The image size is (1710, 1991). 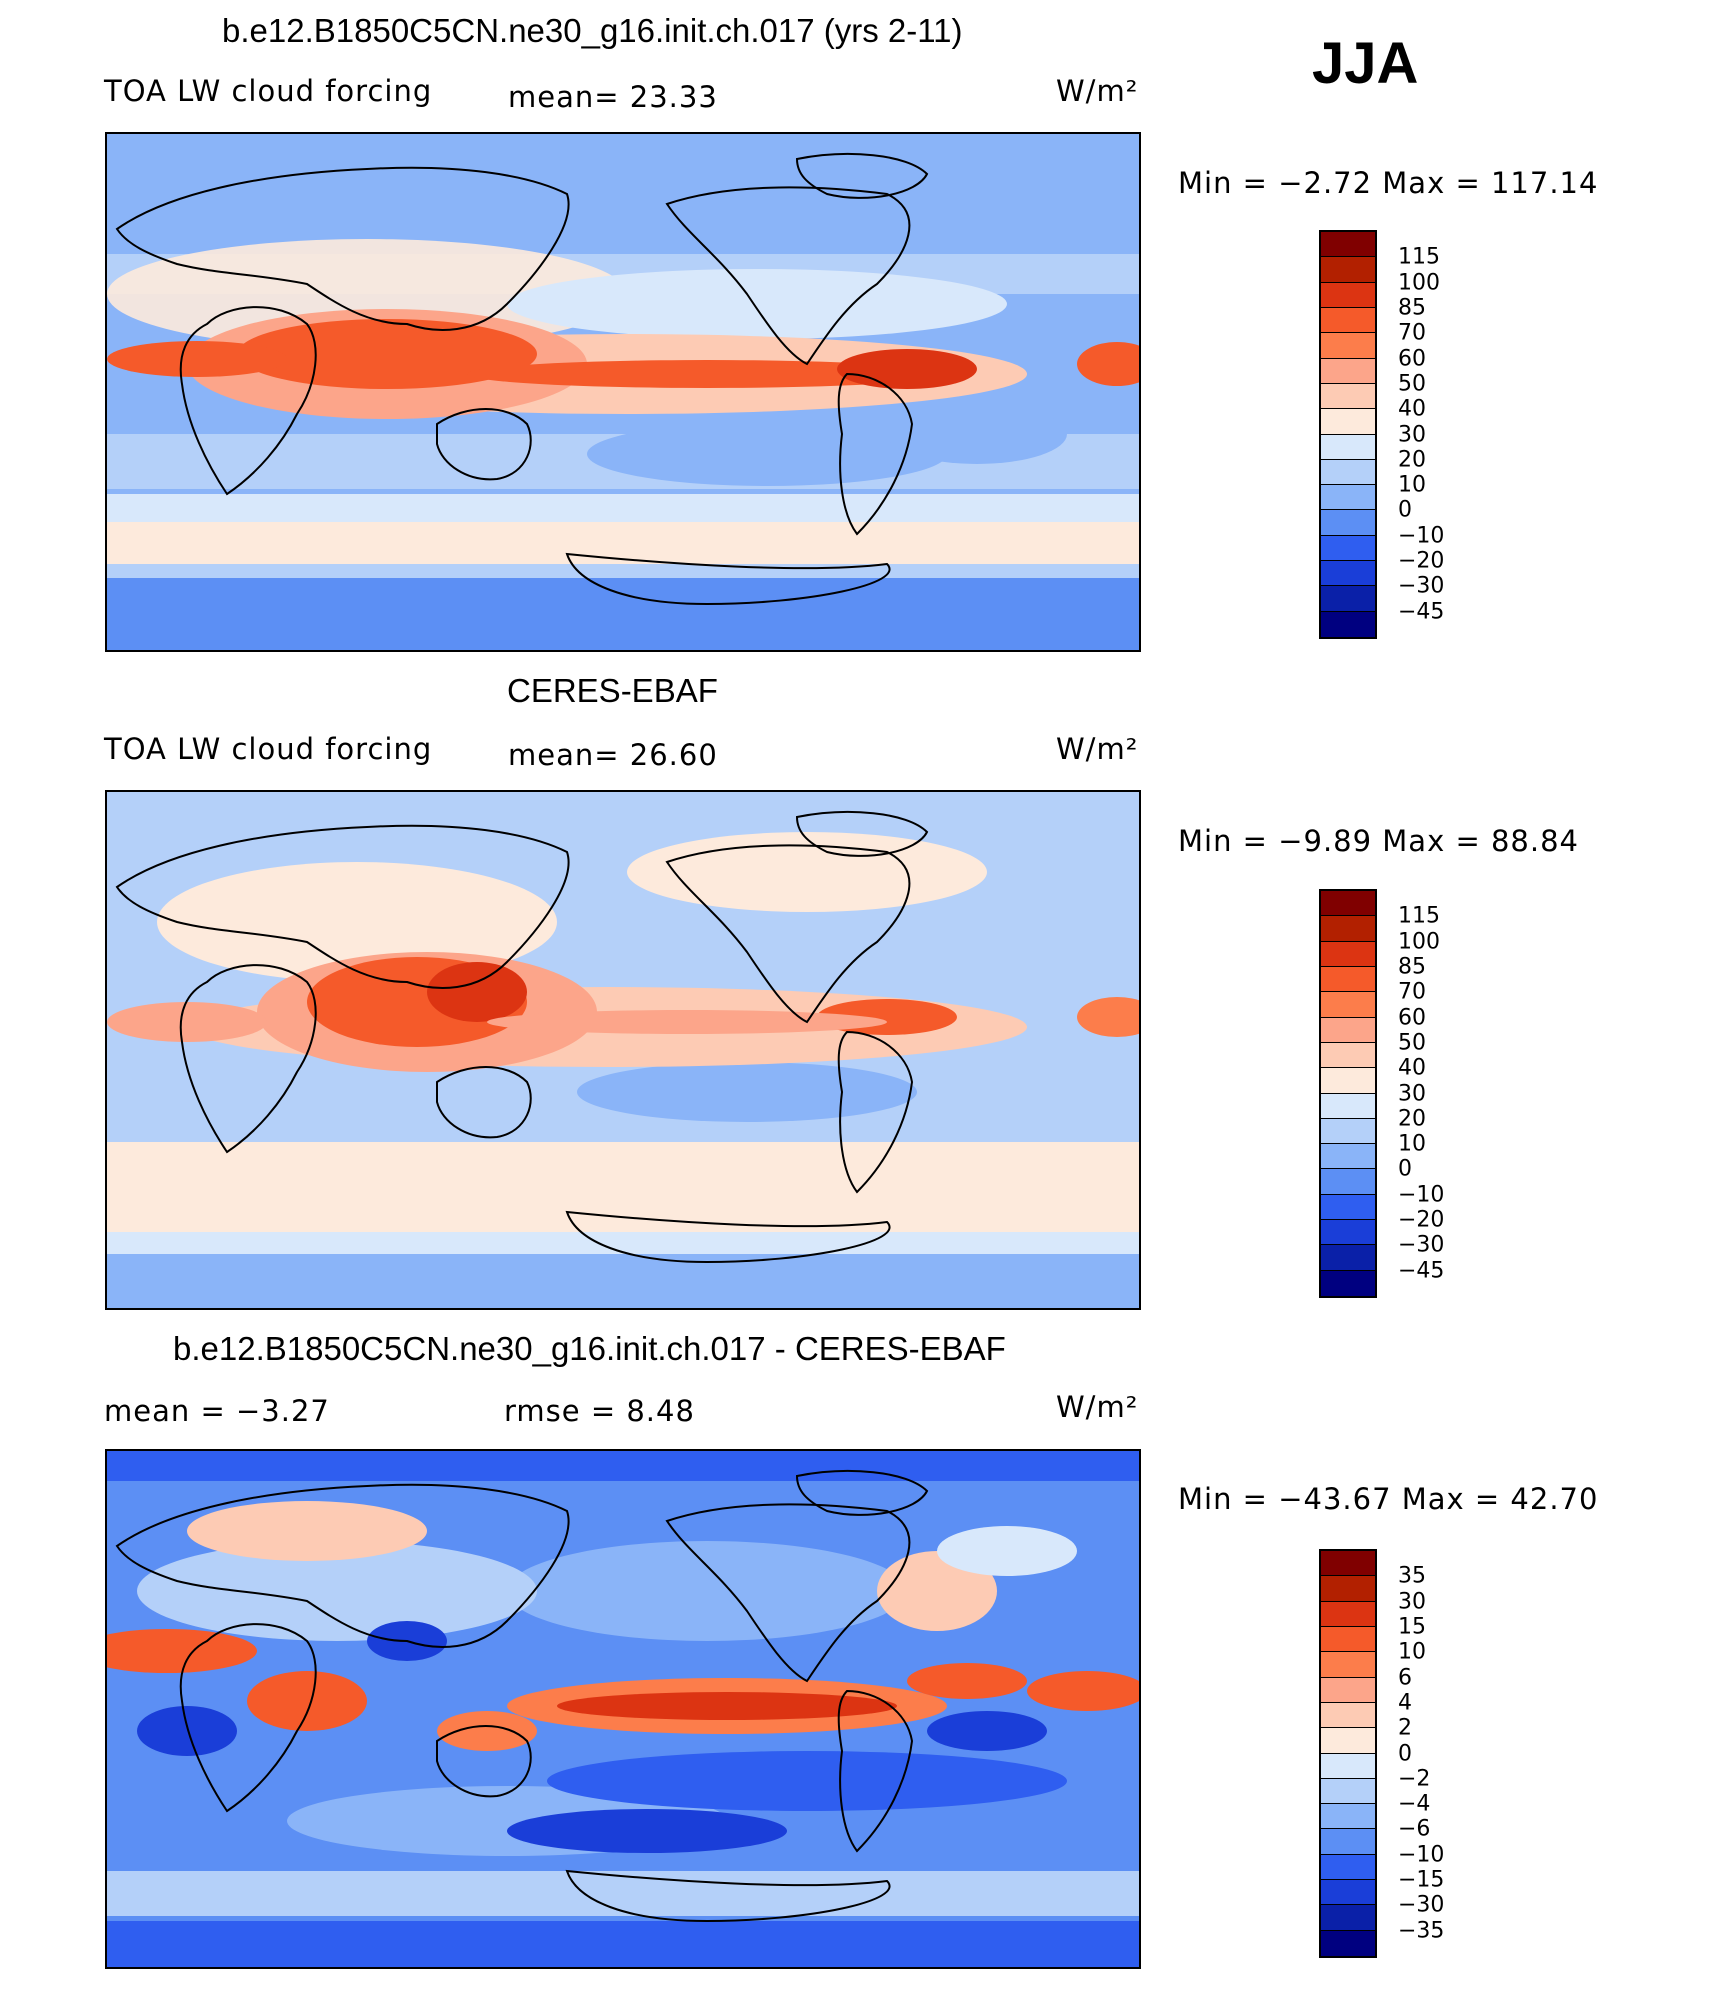 What do you see at coordinates (613, 755) in the screenshot?
I see `mean-label: mean= 26.60` at bounding box center [613, 755].